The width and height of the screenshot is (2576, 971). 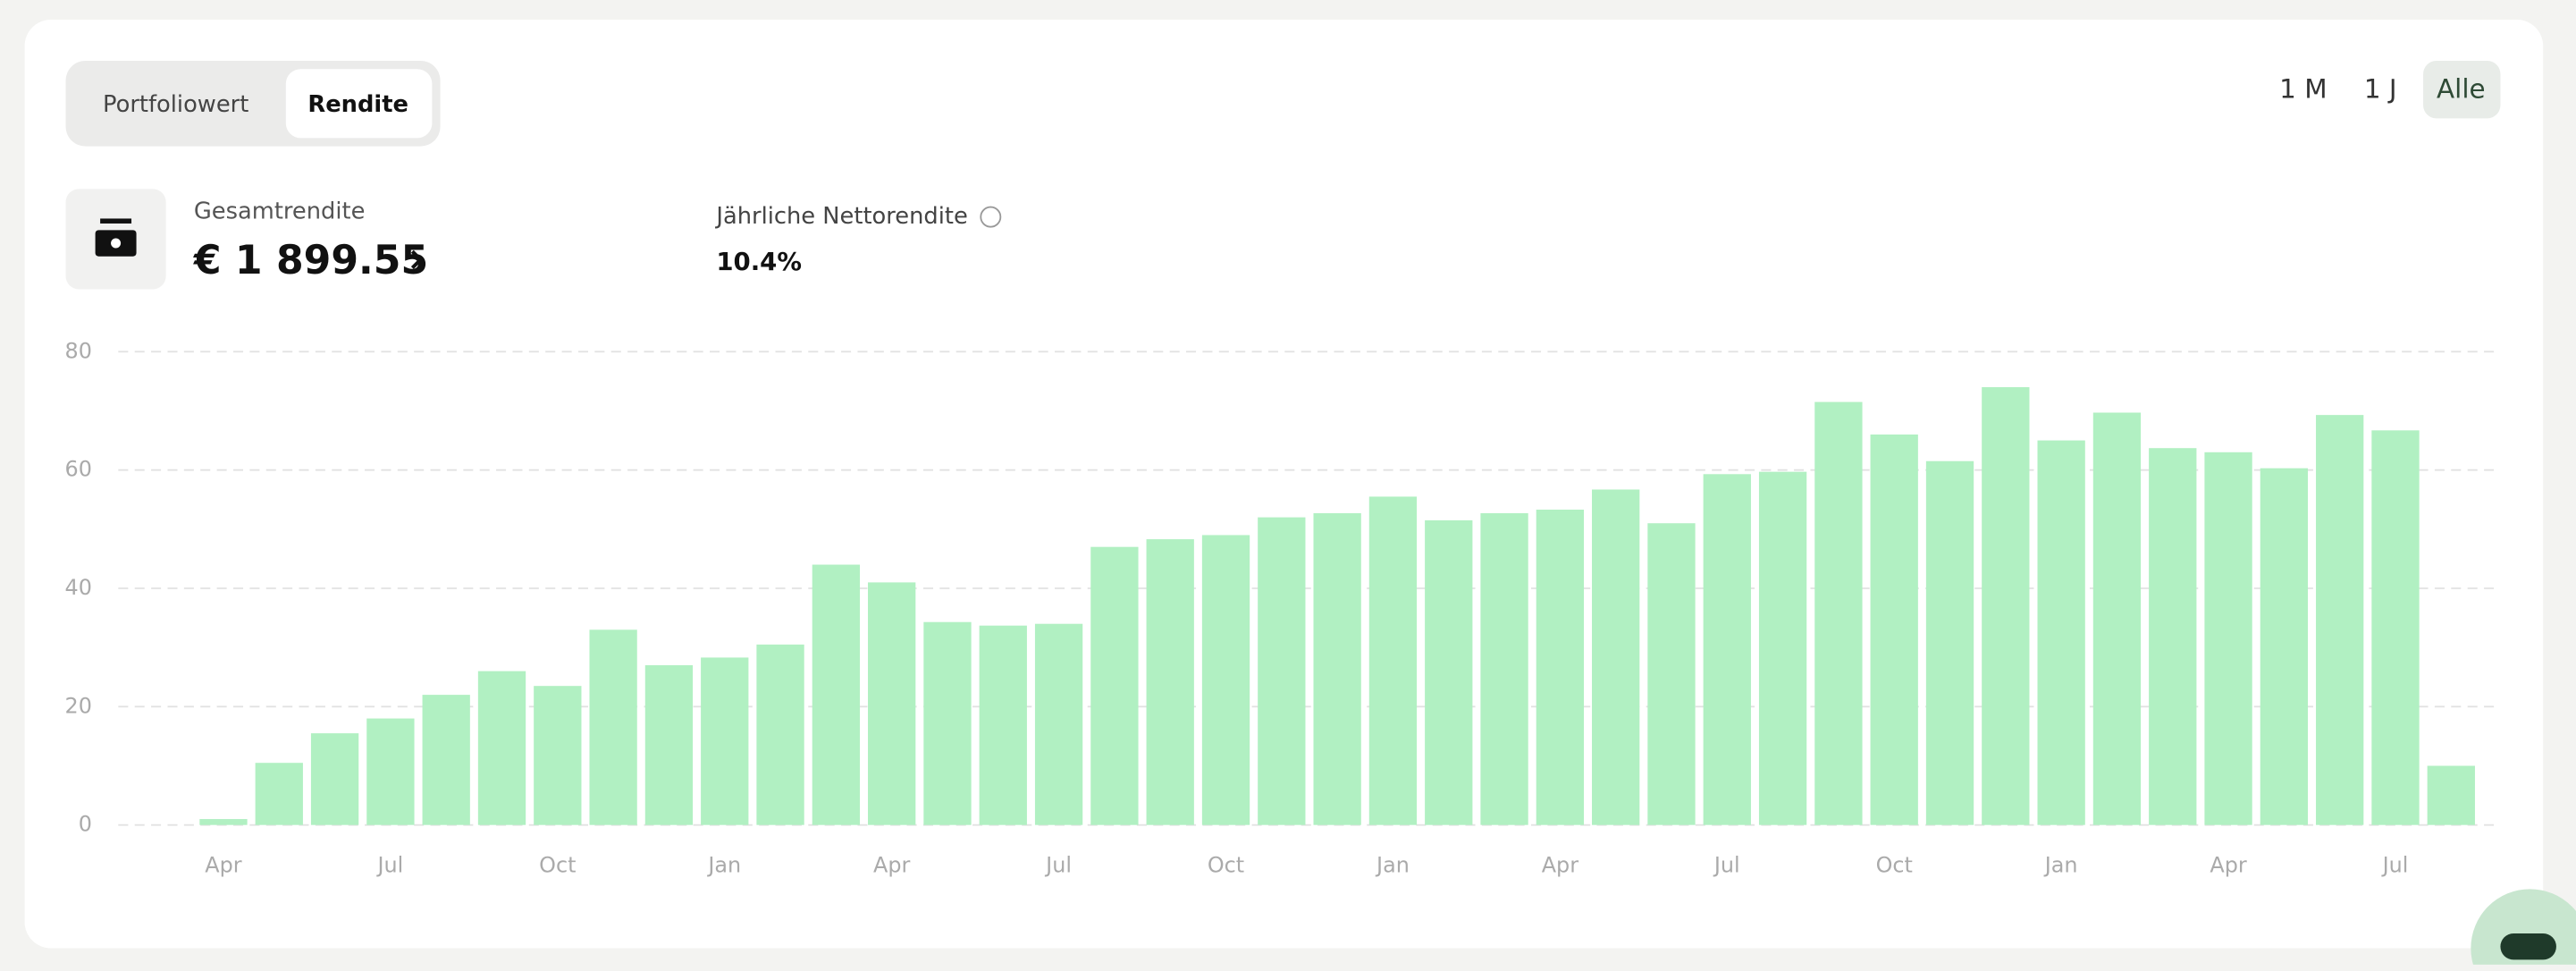 I want to click on annual-value: 10.4%, so click(x=759, y=261).